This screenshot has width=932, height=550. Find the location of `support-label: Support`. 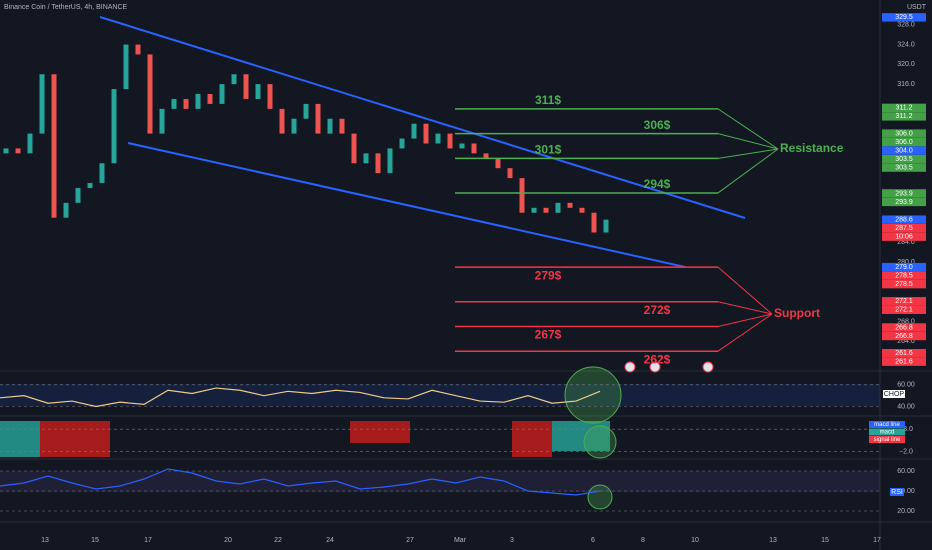

support-label: Support is located at coordinates (797, 313).